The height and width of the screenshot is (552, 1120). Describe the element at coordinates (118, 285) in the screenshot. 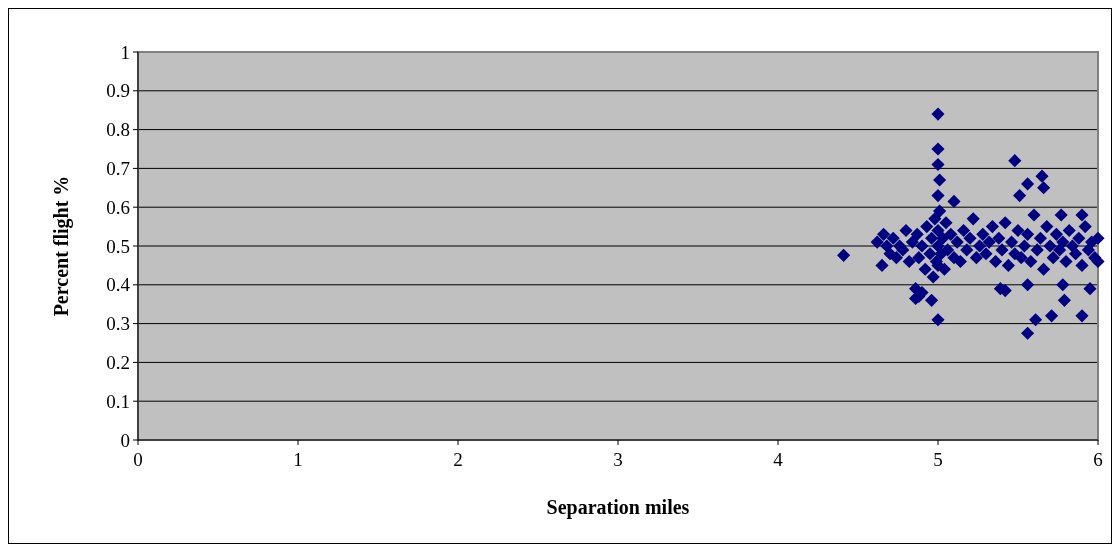

I see `y-tick-label: 0.4` at that location.